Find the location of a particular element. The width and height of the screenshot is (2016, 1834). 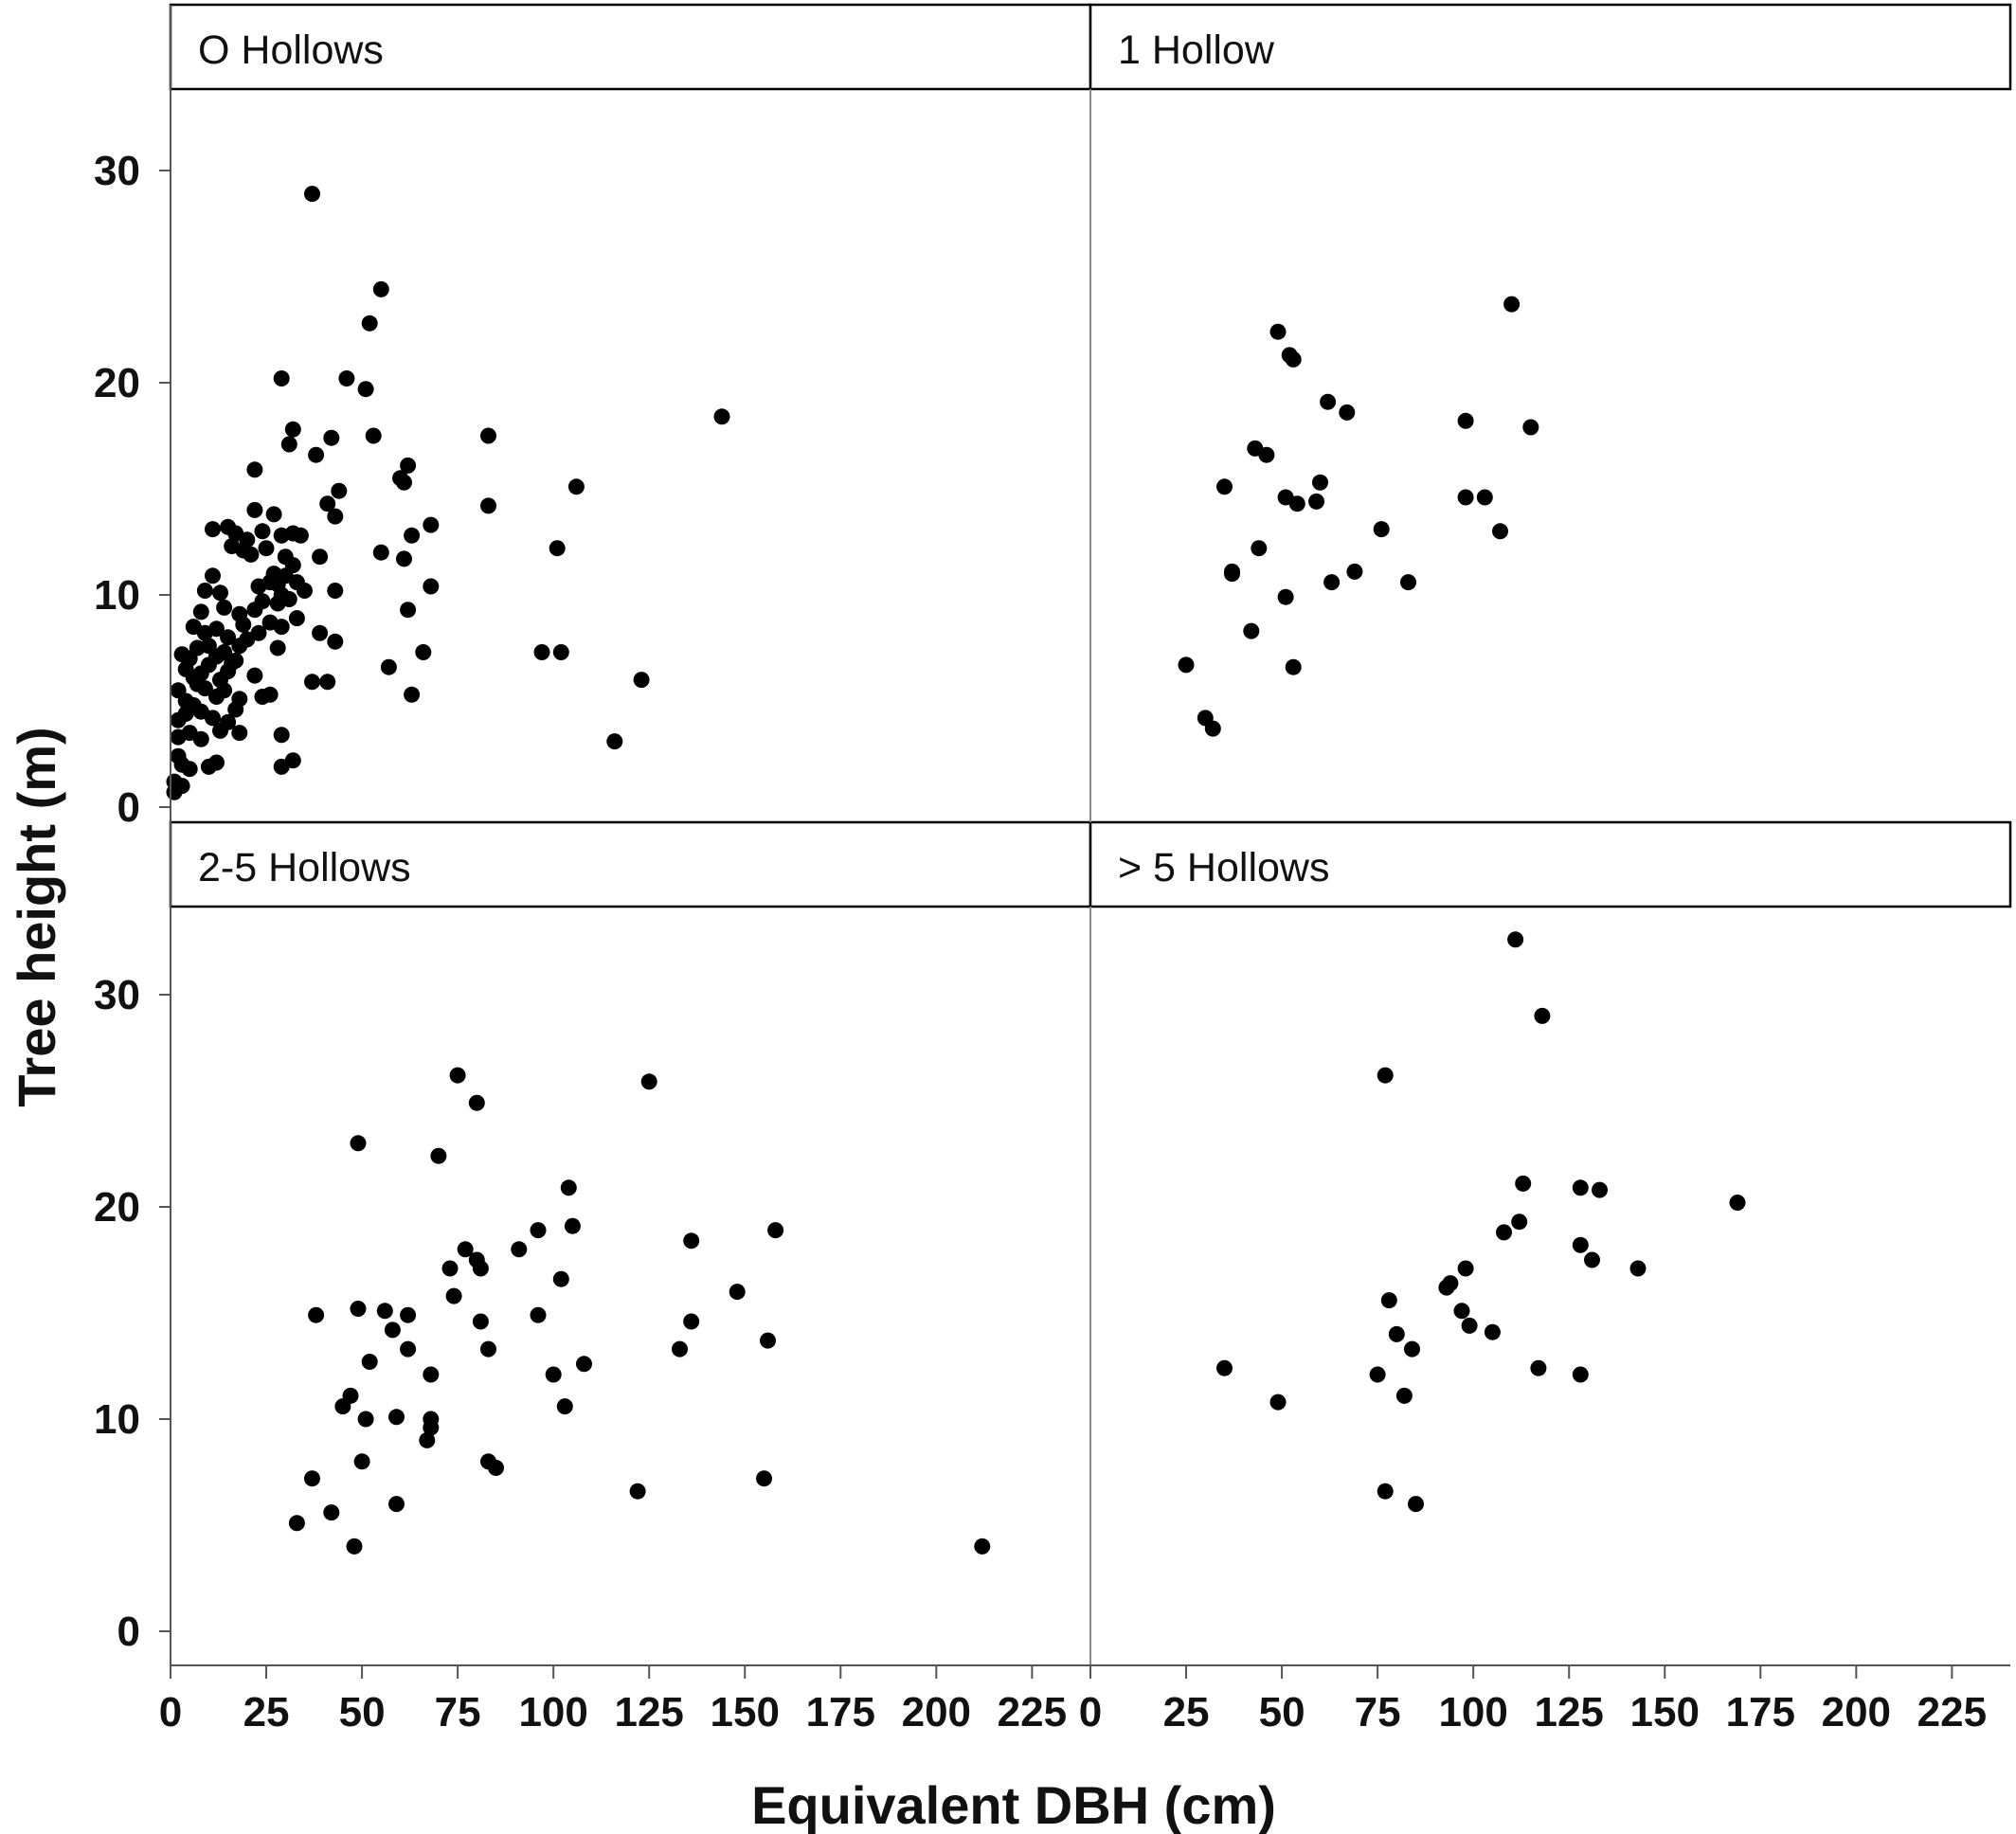

y-tick-label: 30 is located at coordinates (117, 995).